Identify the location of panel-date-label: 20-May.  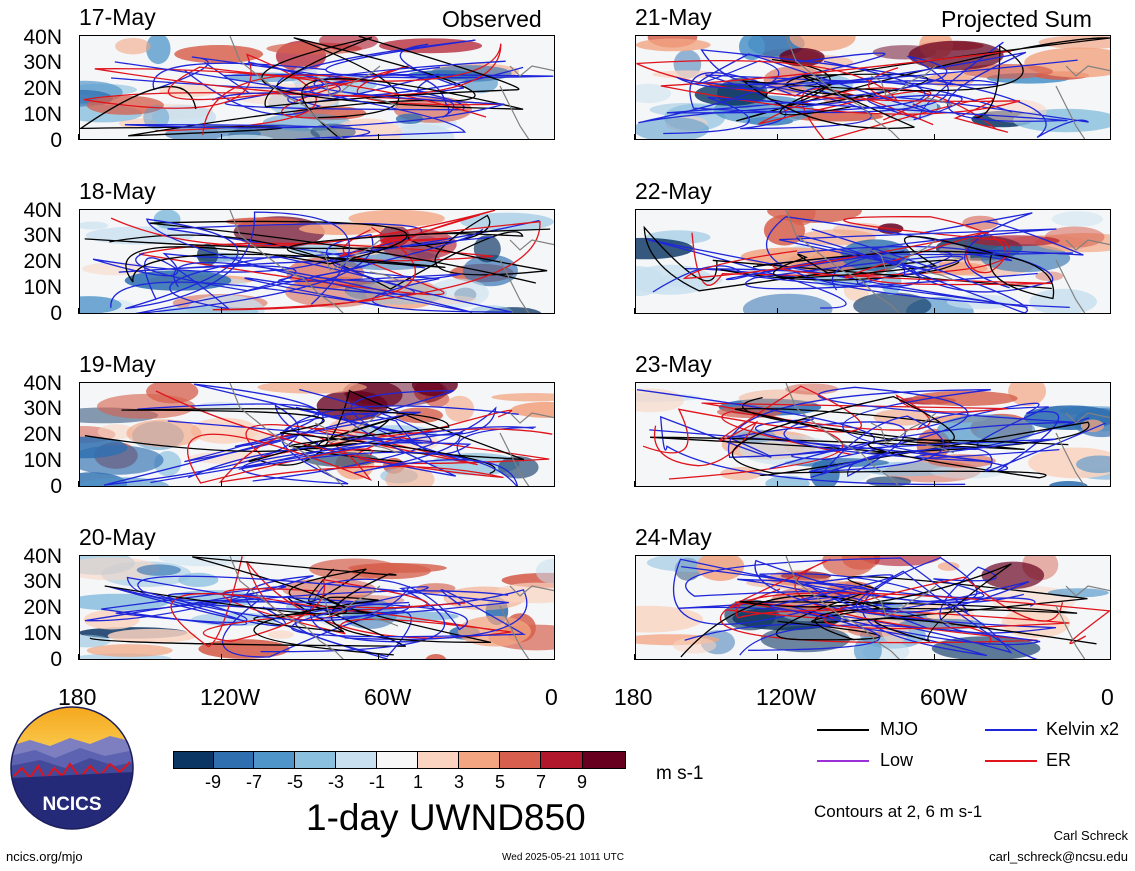
(117, 537).